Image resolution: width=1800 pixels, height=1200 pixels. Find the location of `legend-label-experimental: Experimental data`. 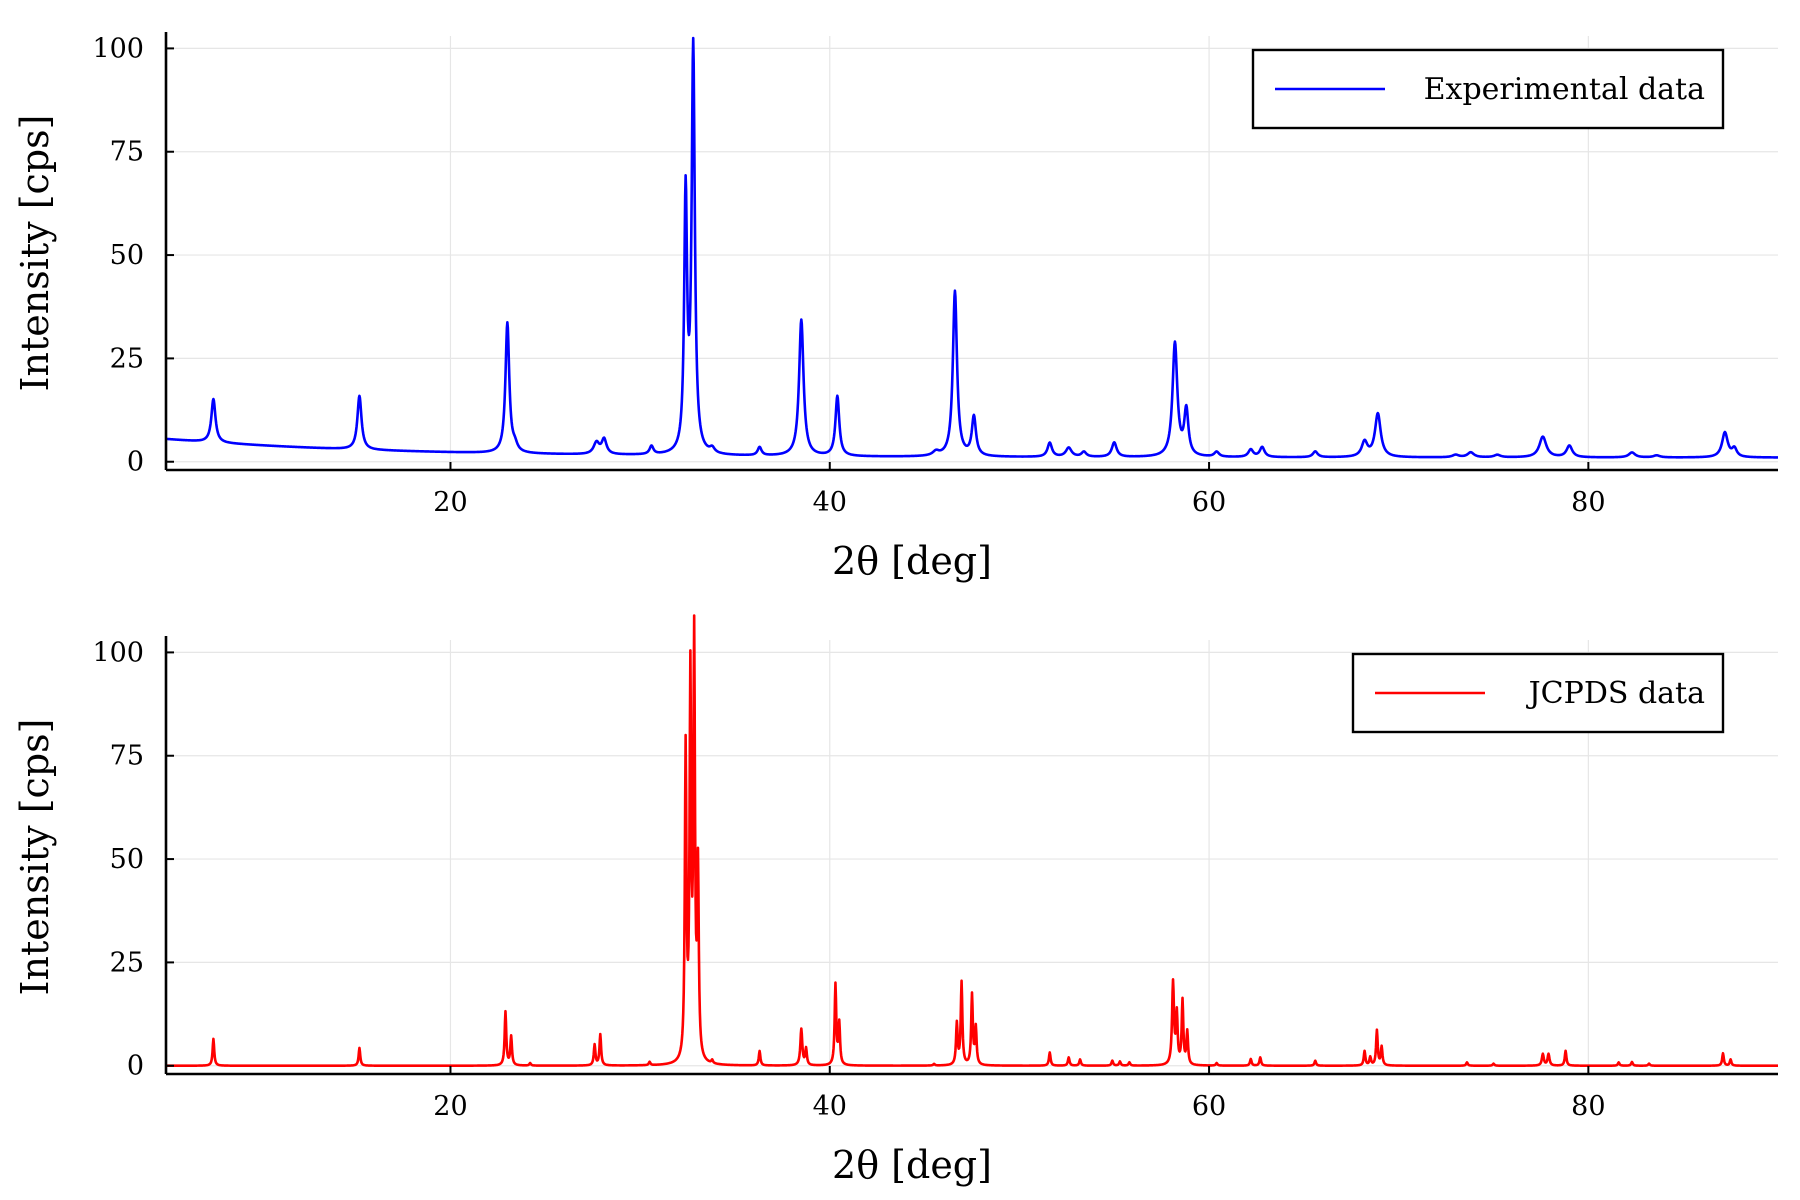

legend-label-experimental: Experimental data is located at coordinates (1564, 89).